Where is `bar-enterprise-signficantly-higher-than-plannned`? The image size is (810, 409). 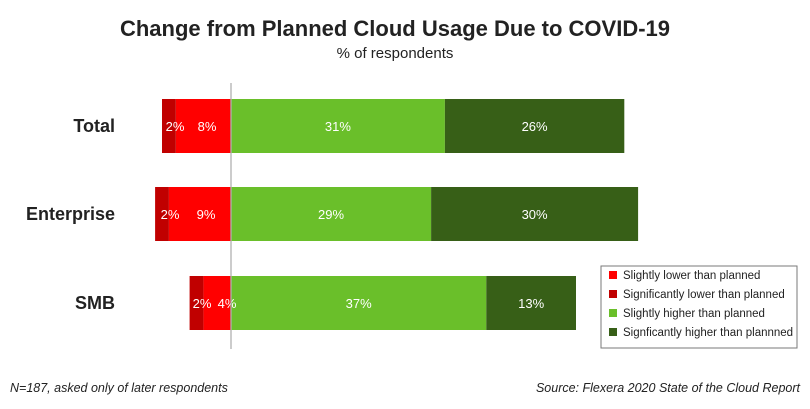
bar-enterprise-signficantly-higher-than-plannned is located at coordinates (535, 214).